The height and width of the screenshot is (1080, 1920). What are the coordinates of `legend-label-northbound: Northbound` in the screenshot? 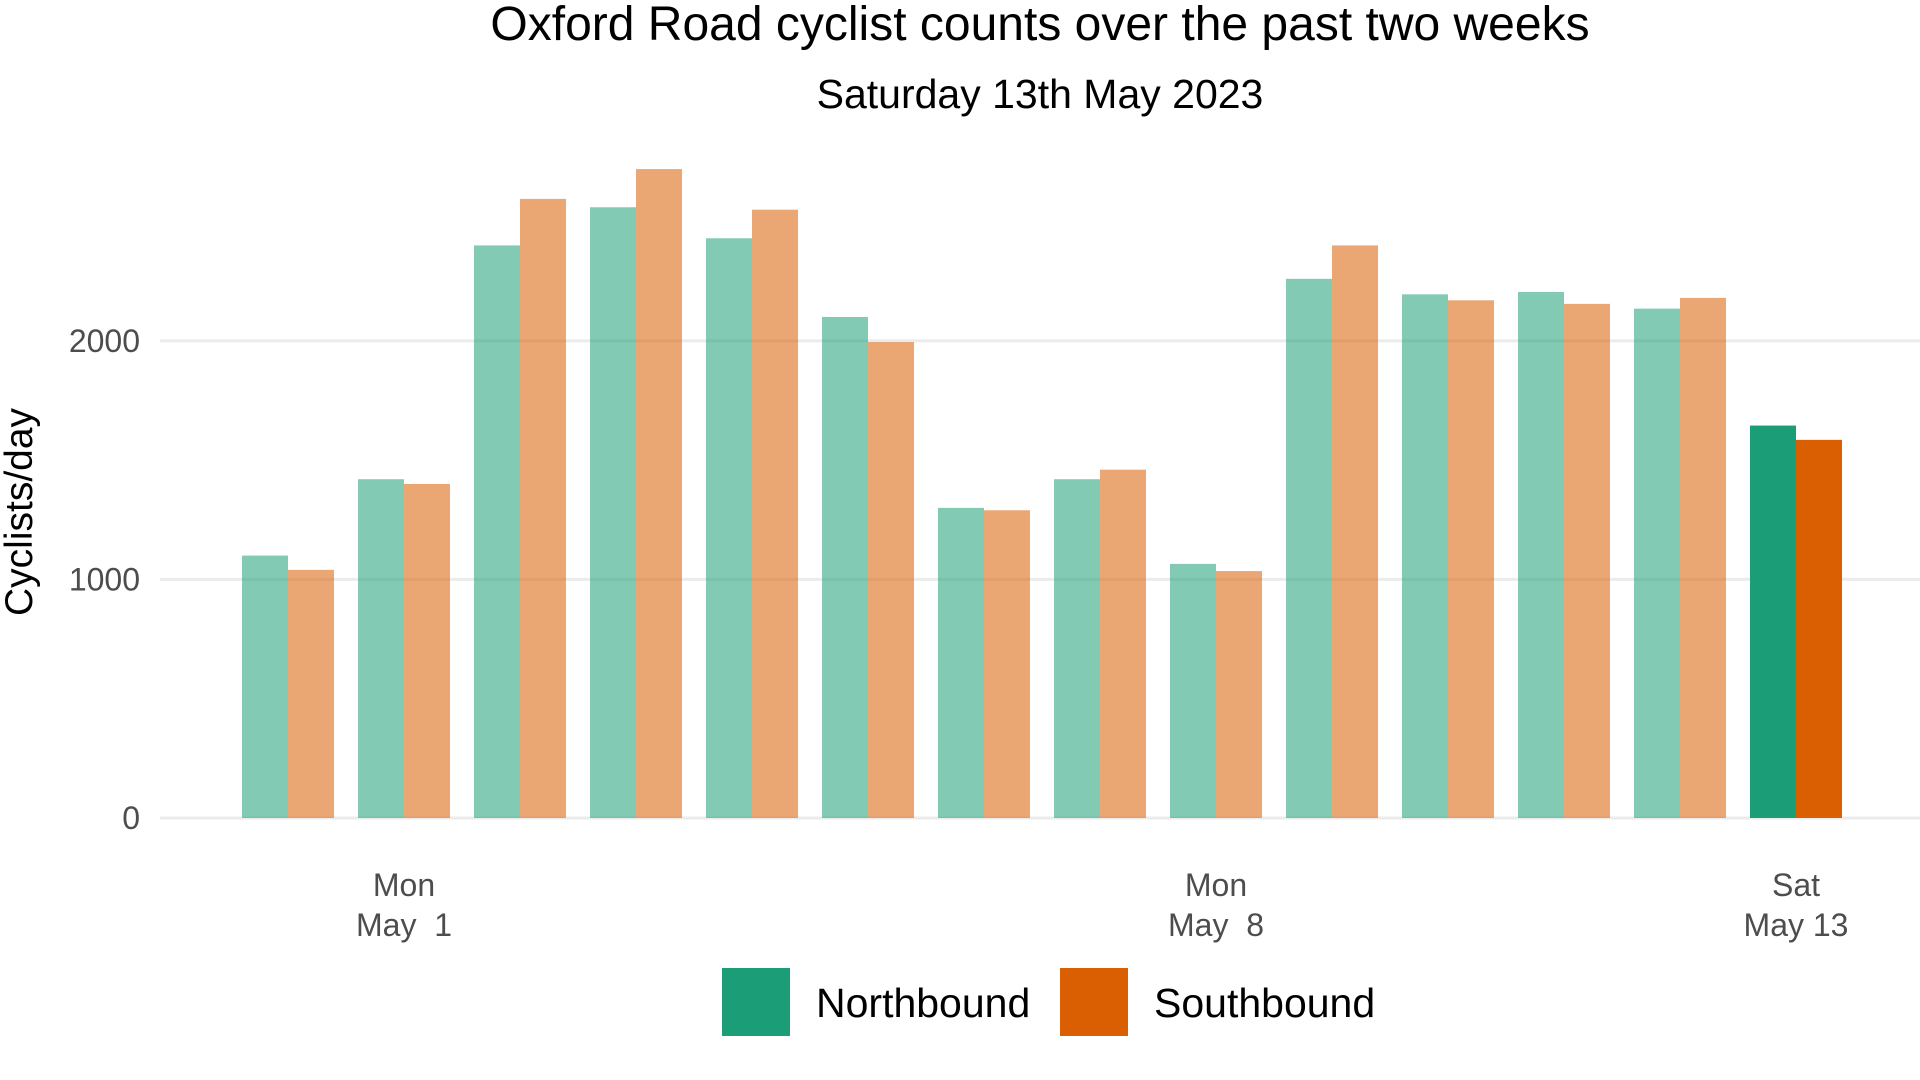 It's located at (923, 1003).